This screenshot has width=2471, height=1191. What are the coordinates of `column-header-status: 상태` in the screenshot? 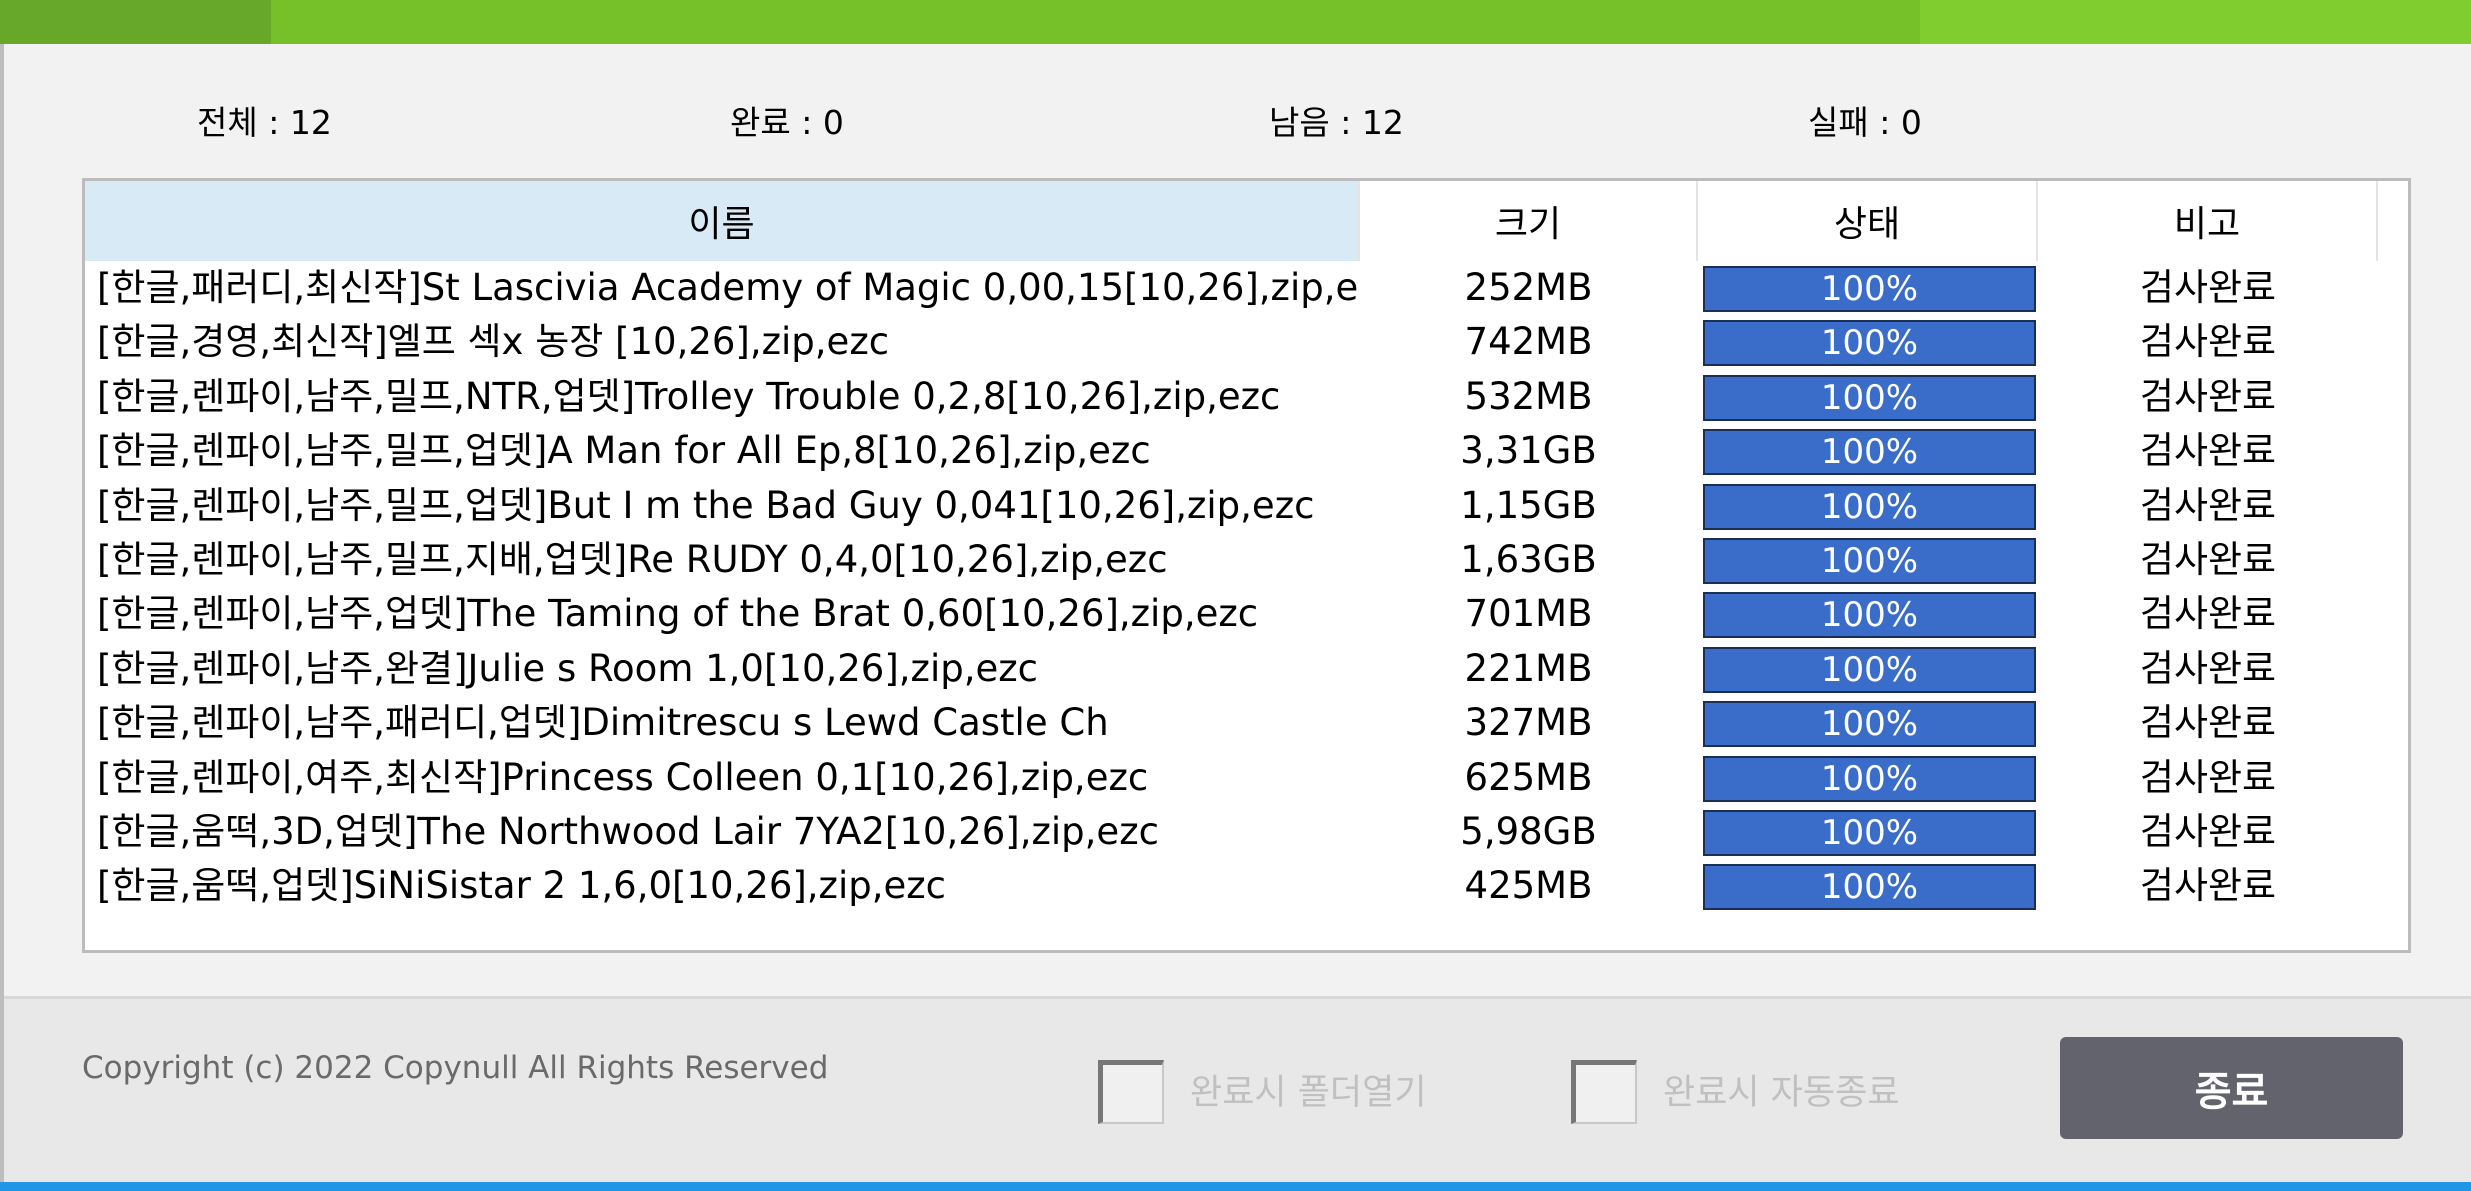 It's located at (1868, 221).